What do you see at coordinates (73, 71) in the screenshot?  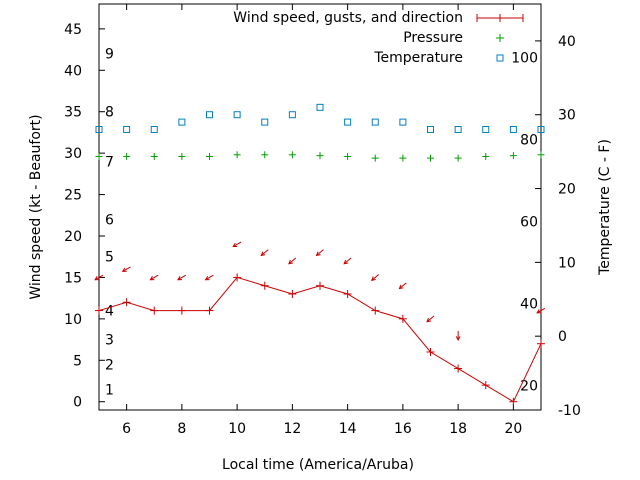 I see `y-tick-label: 40` at bounding box center [73, 71].